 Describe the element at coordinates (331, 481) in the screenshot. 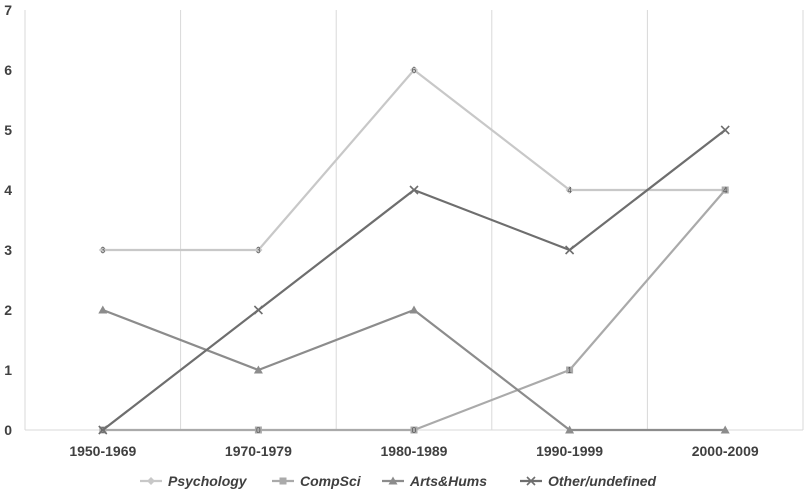

I see `legend-label: CompSci` at that location.